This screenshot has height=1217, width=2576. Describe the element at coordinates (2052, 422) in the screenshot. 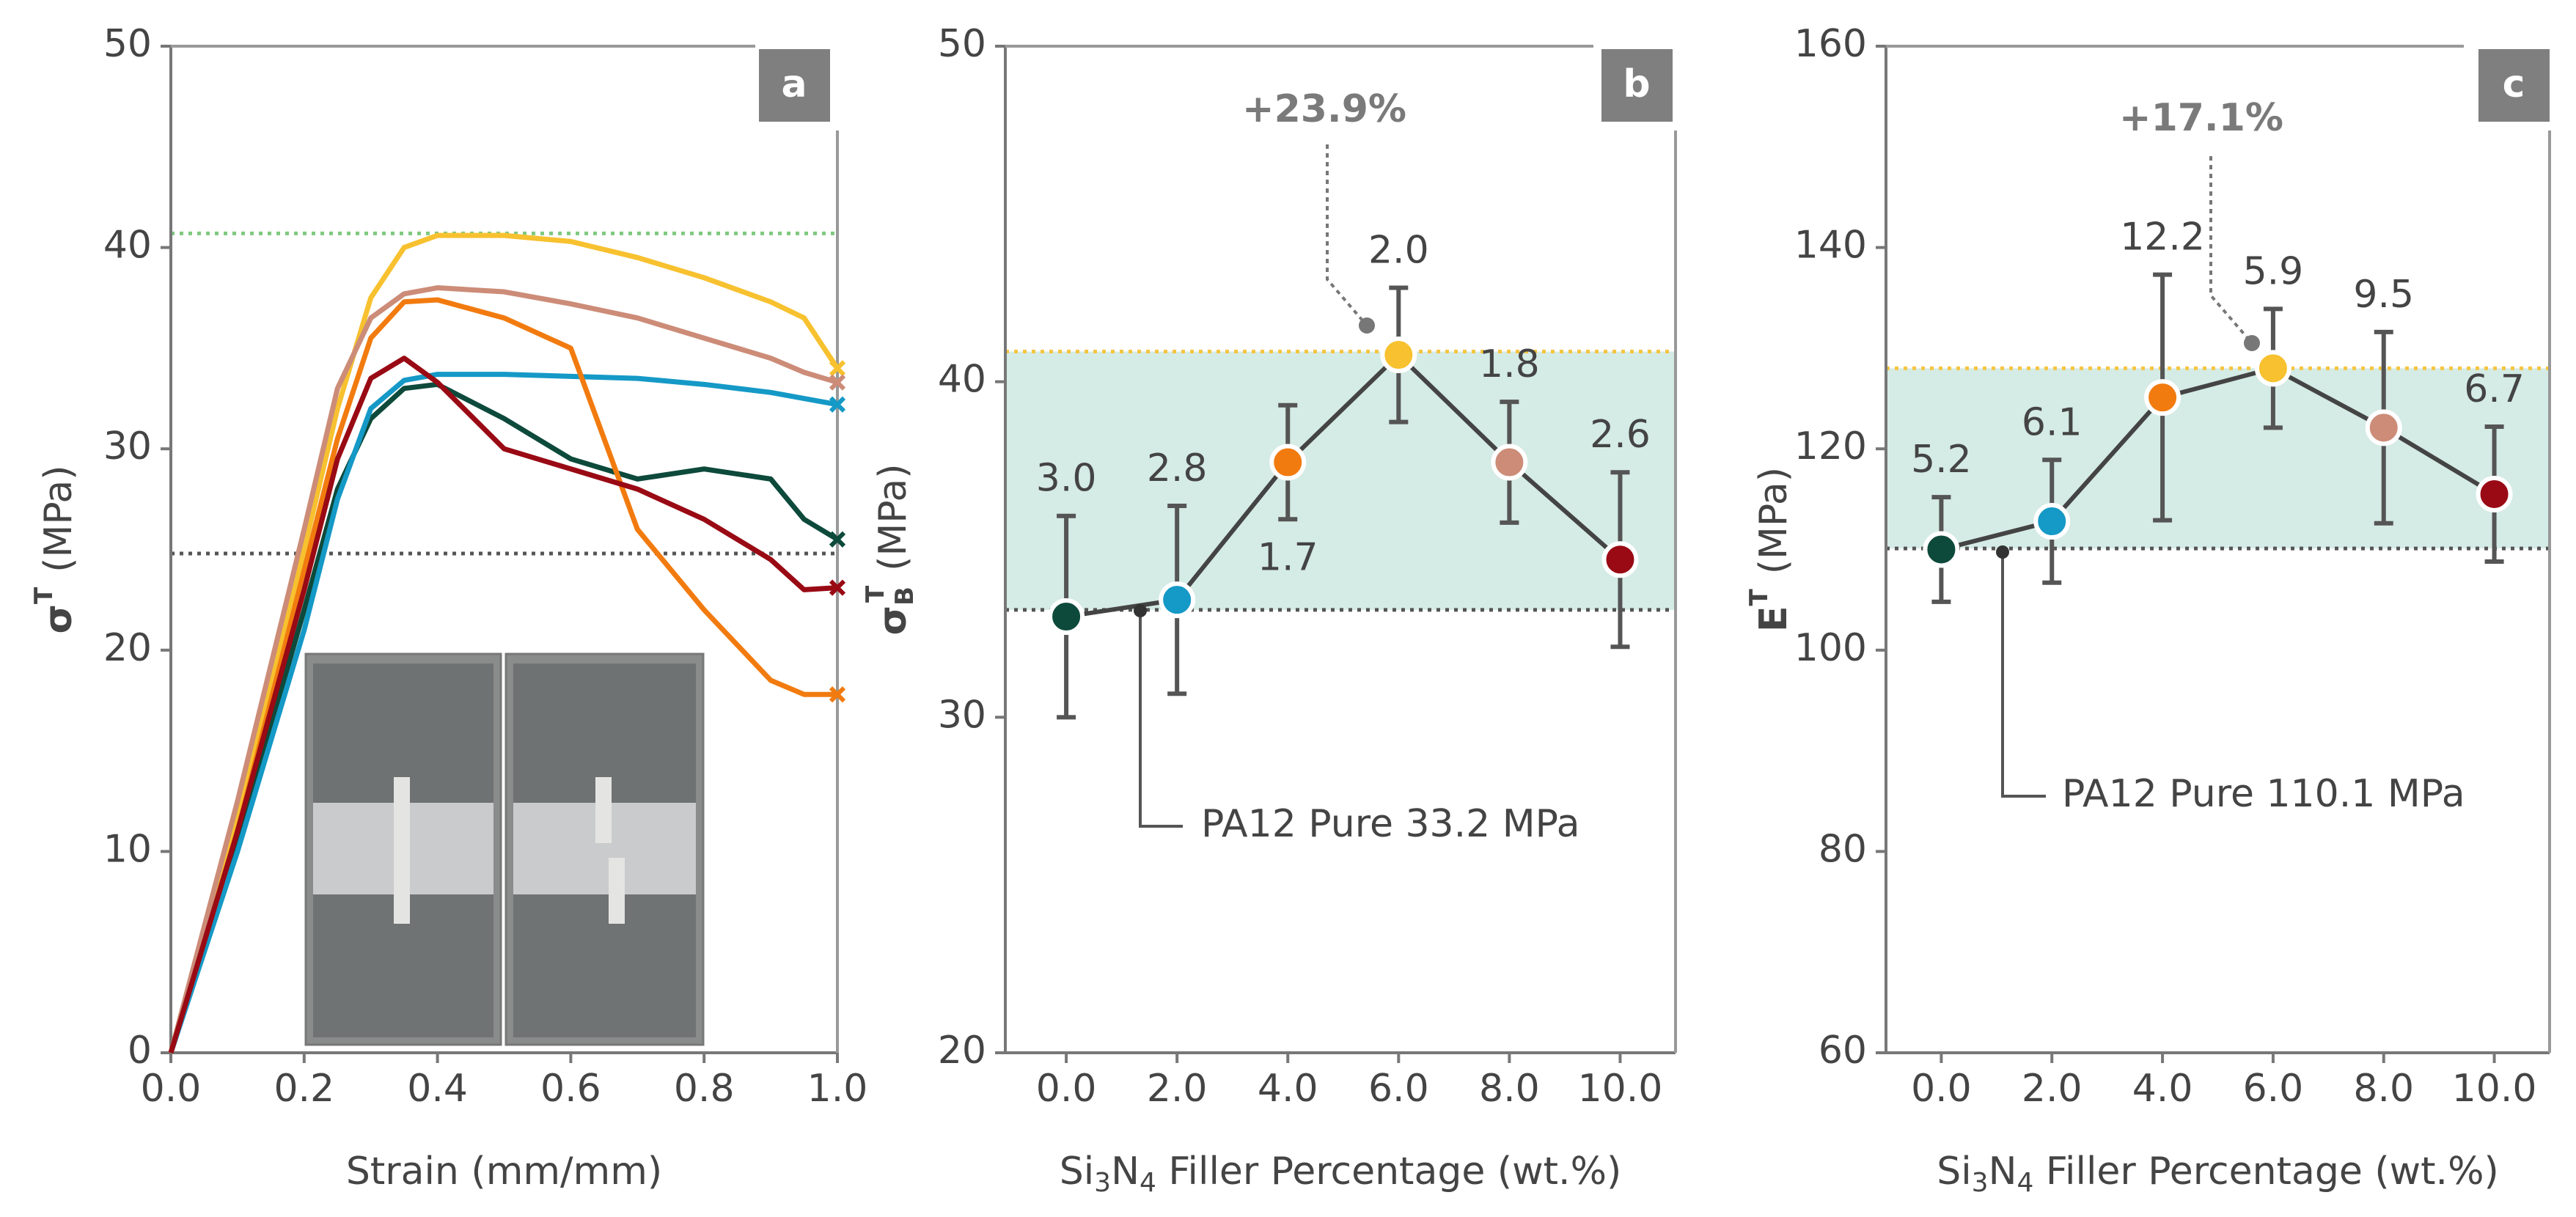

I see `error-label: 6.1` at that location.